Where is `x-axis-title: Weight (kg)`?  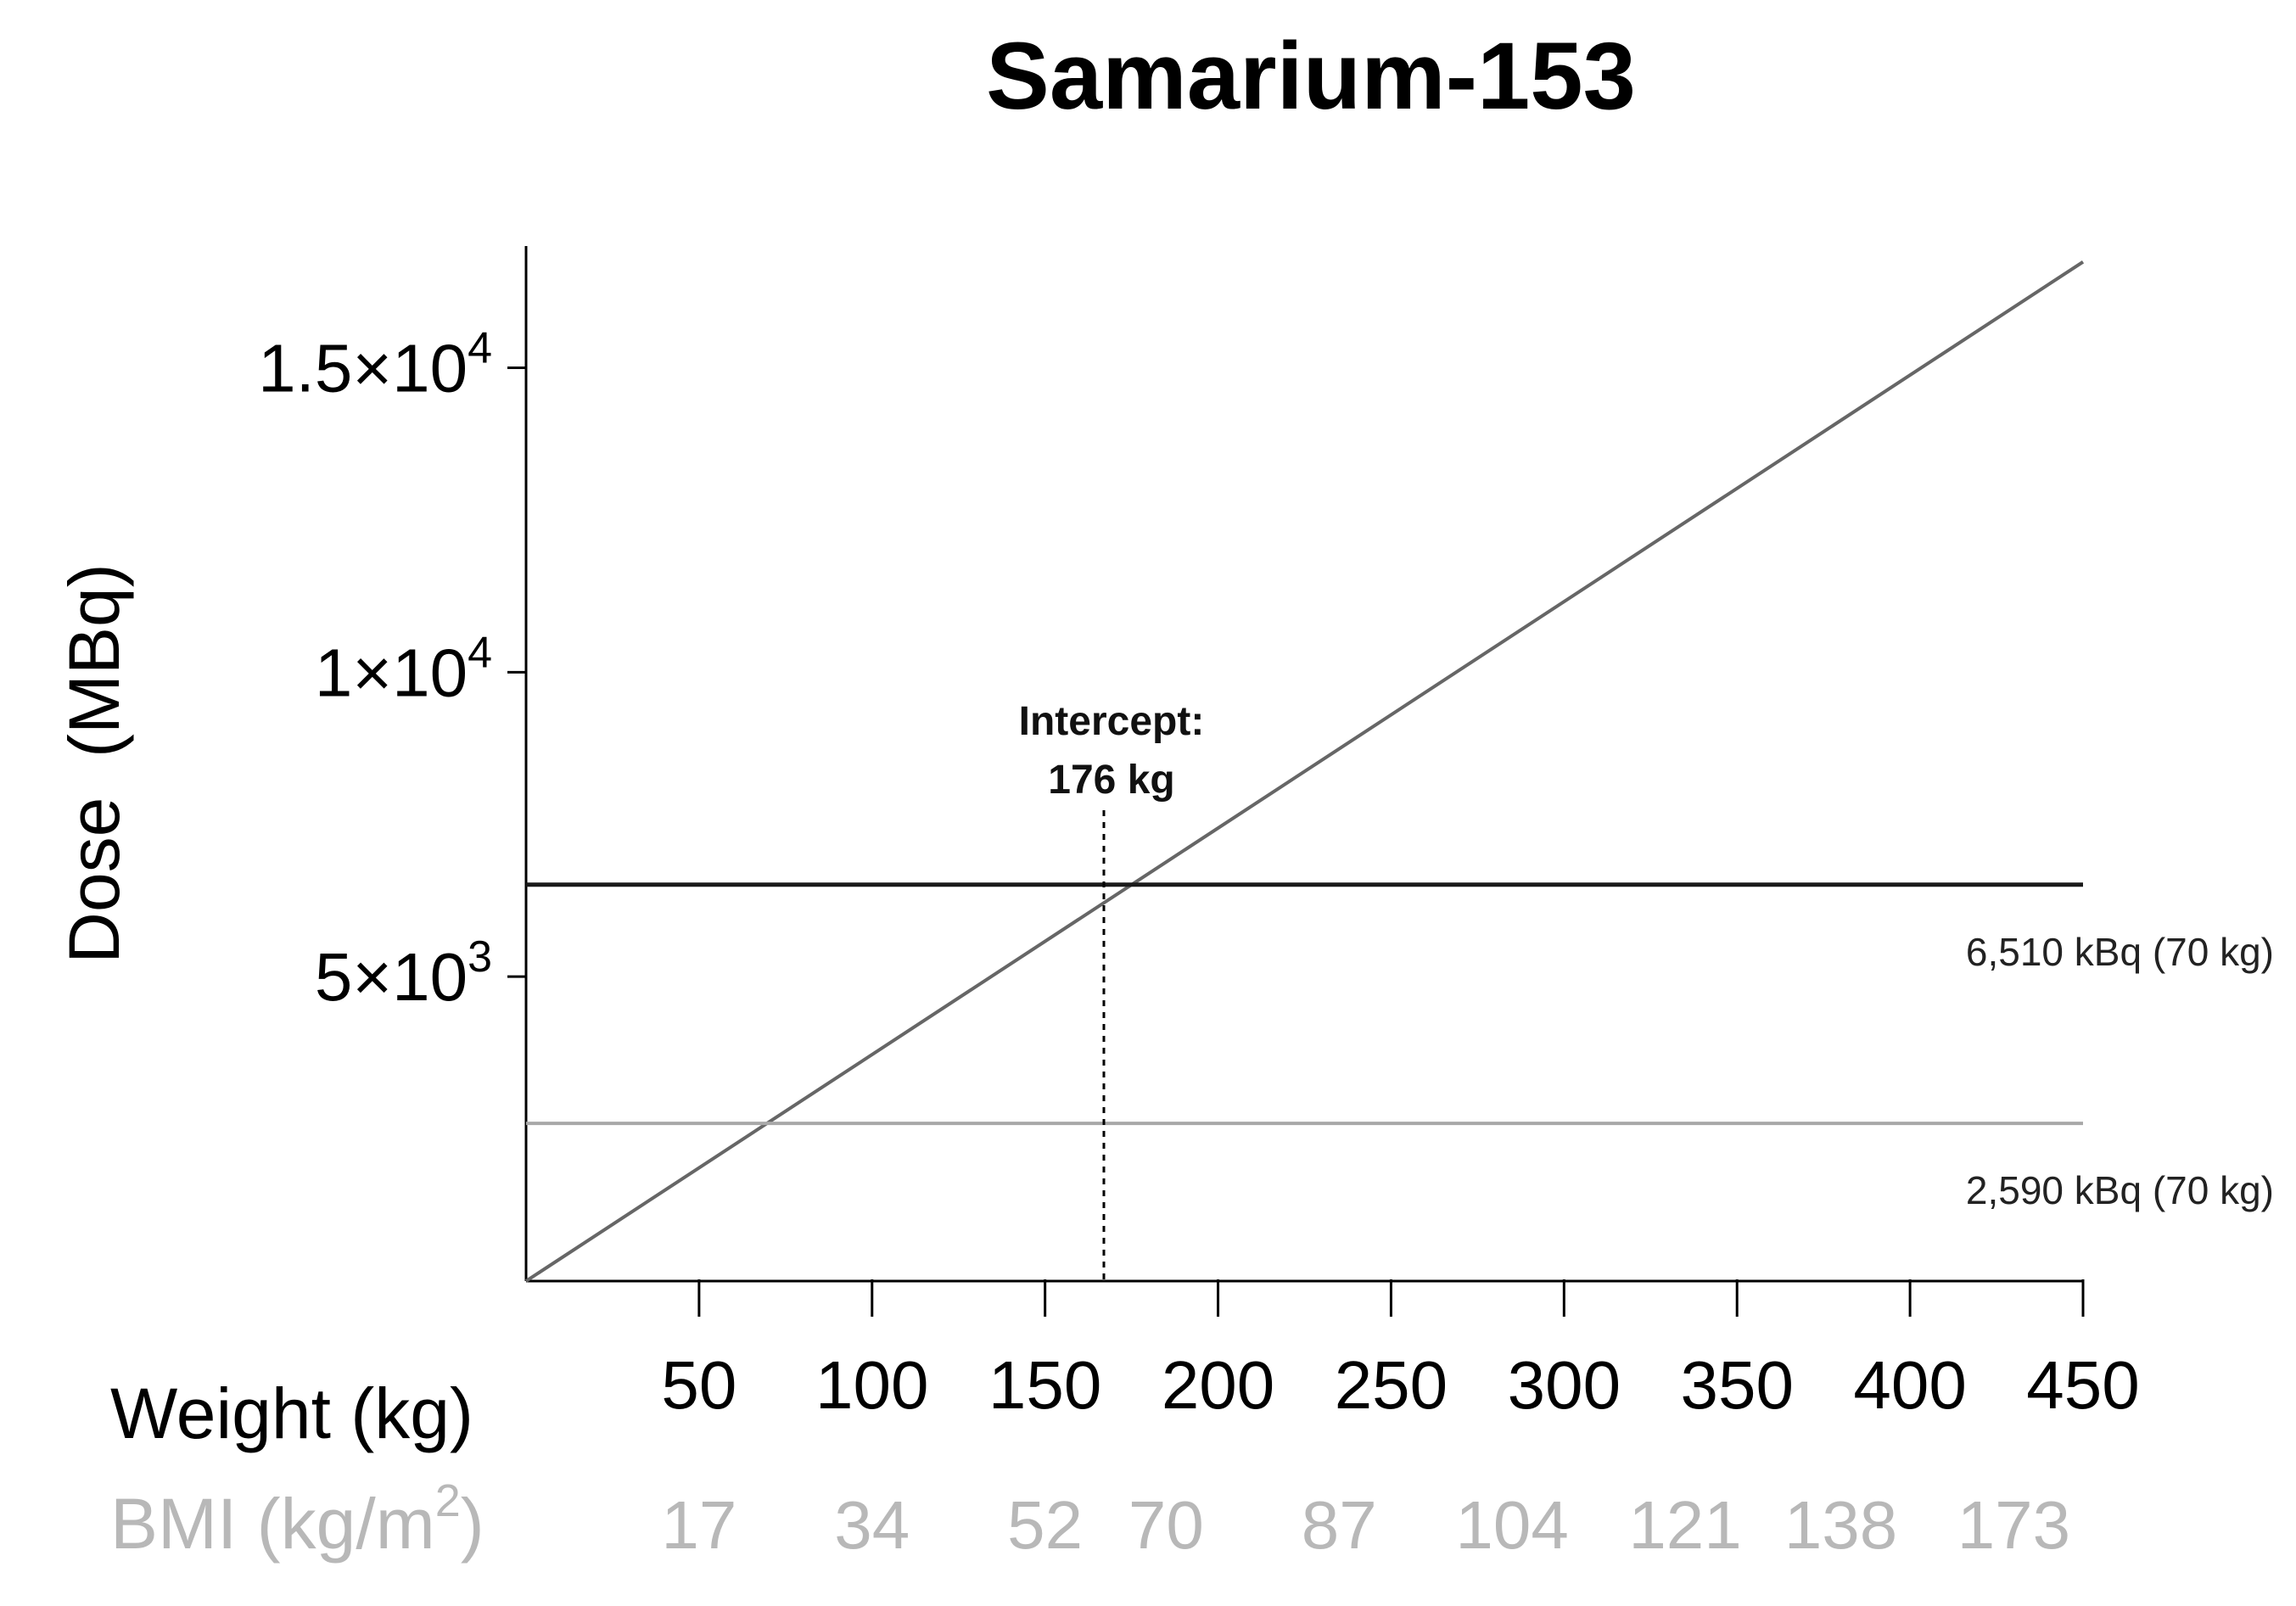
x-axis-title: Weight (kg) is located at coordinates (291, 1414).